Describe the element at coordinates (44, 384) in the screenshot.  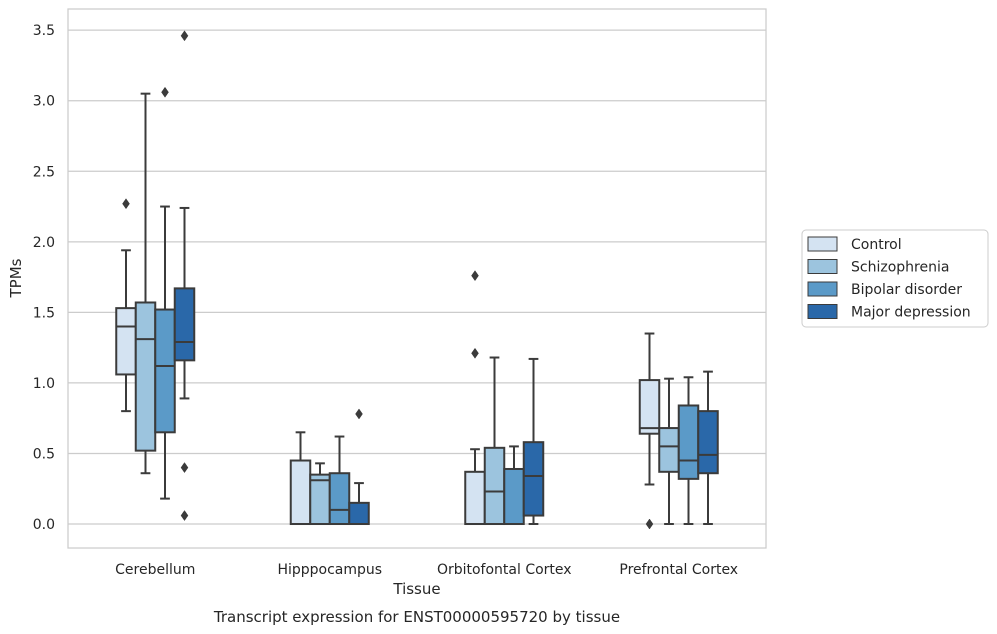
I see `y-tick-label: 1.0` at that location.